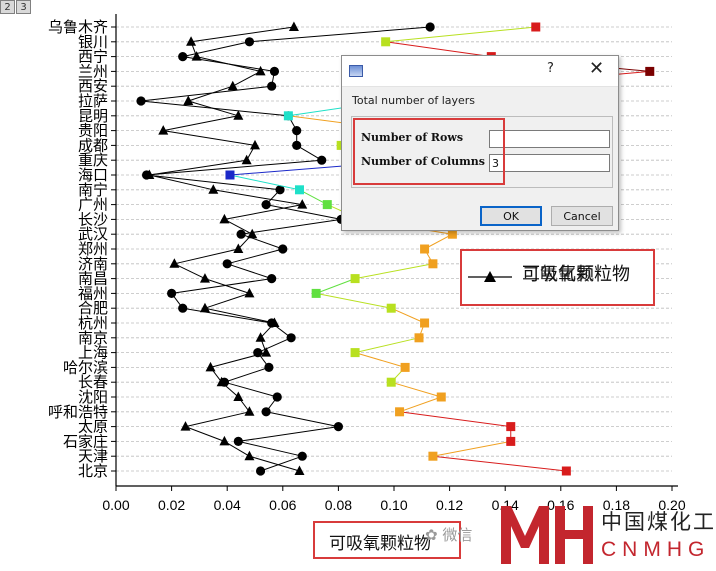 This screenshot has width=716, height=571. What do you see at coordinates (549, 139) in the screenshot?
I see `rows-input` at bounding box center [549, 139].